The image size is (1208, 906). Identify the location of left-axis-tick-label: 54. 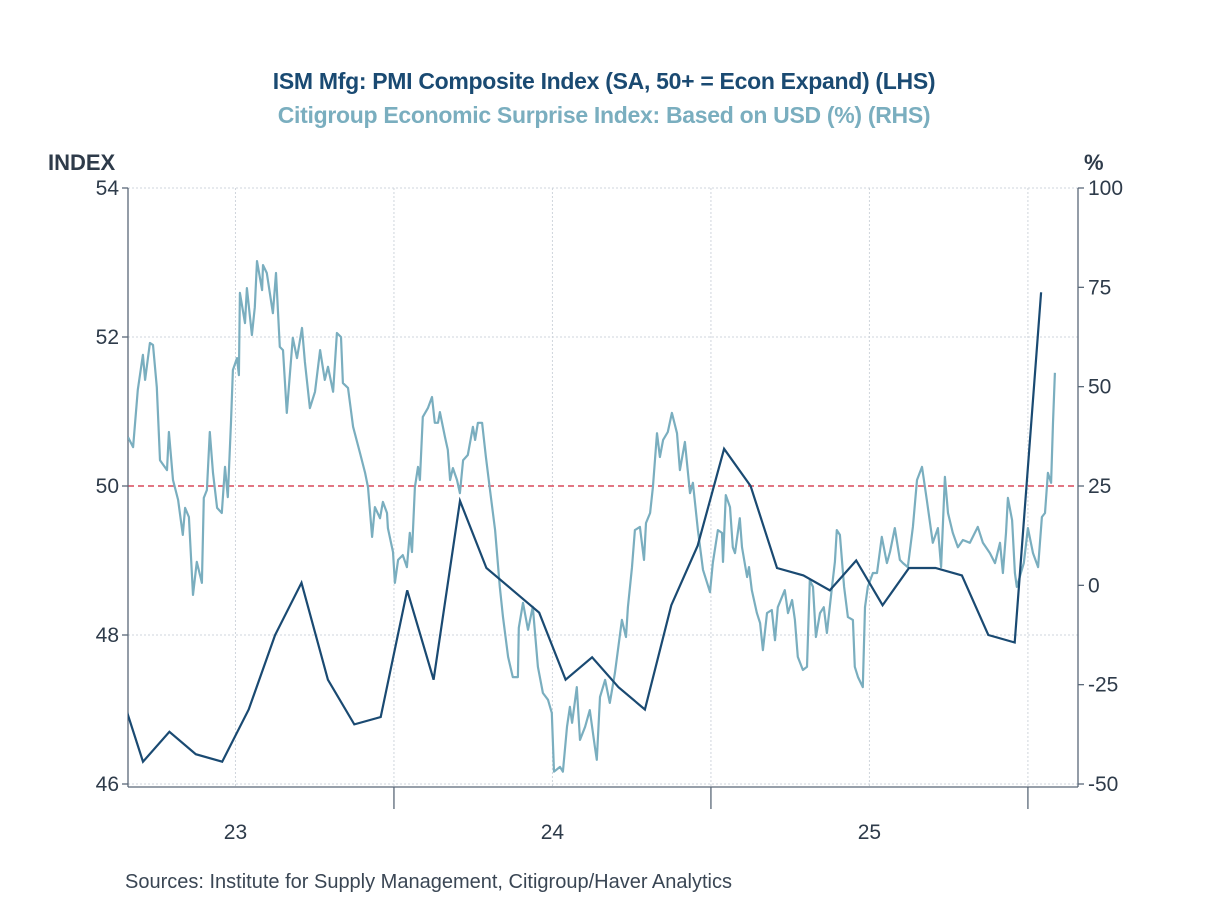
(108, 188).